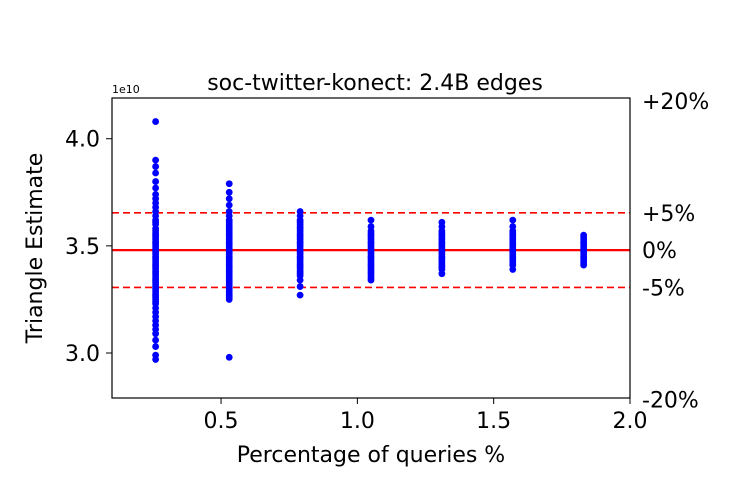 This screenshot has width=743, height=492. What do you see at coordinates (375, 83) in the screenshot?
I see `chart-title: soc-twitter-konect: 2.4B edges` at bounding box center [375, 83].